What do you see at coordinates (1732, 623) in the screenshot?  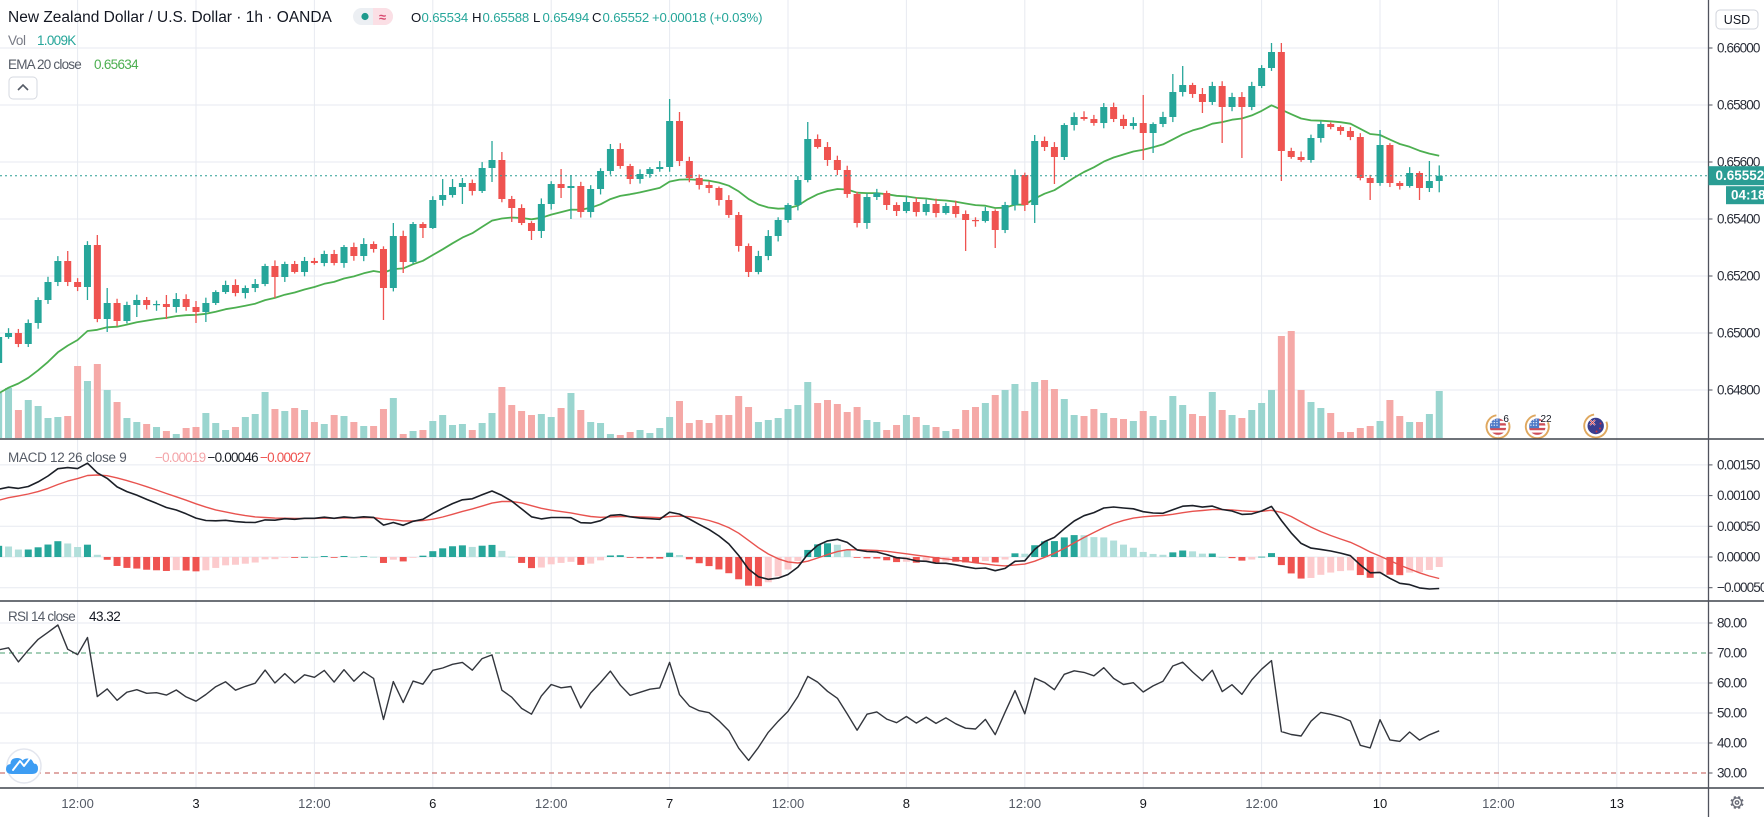 I see `svg-text: 80.00` at bounding box center [1732, 623].